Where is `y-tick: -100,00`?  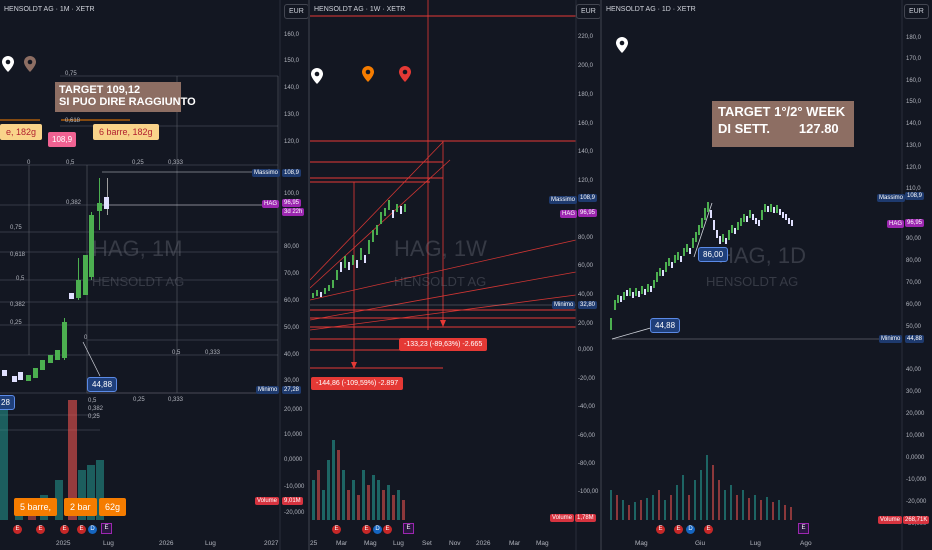 y-tick: -100,00 is located at coordinates (588, 492).